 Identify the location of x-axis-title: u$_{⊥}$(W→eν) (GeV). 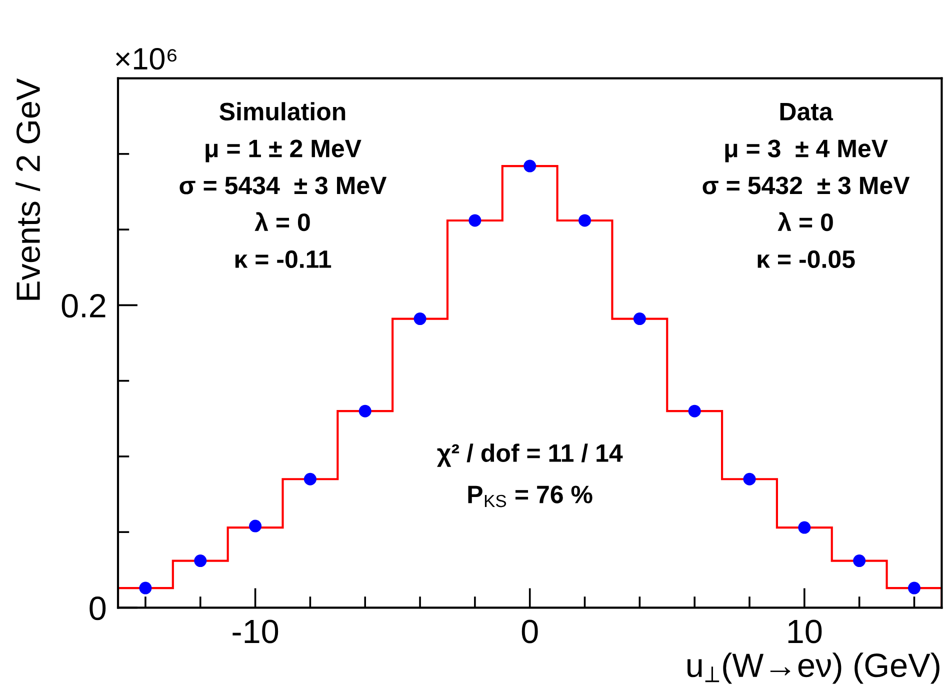
(814, 668).